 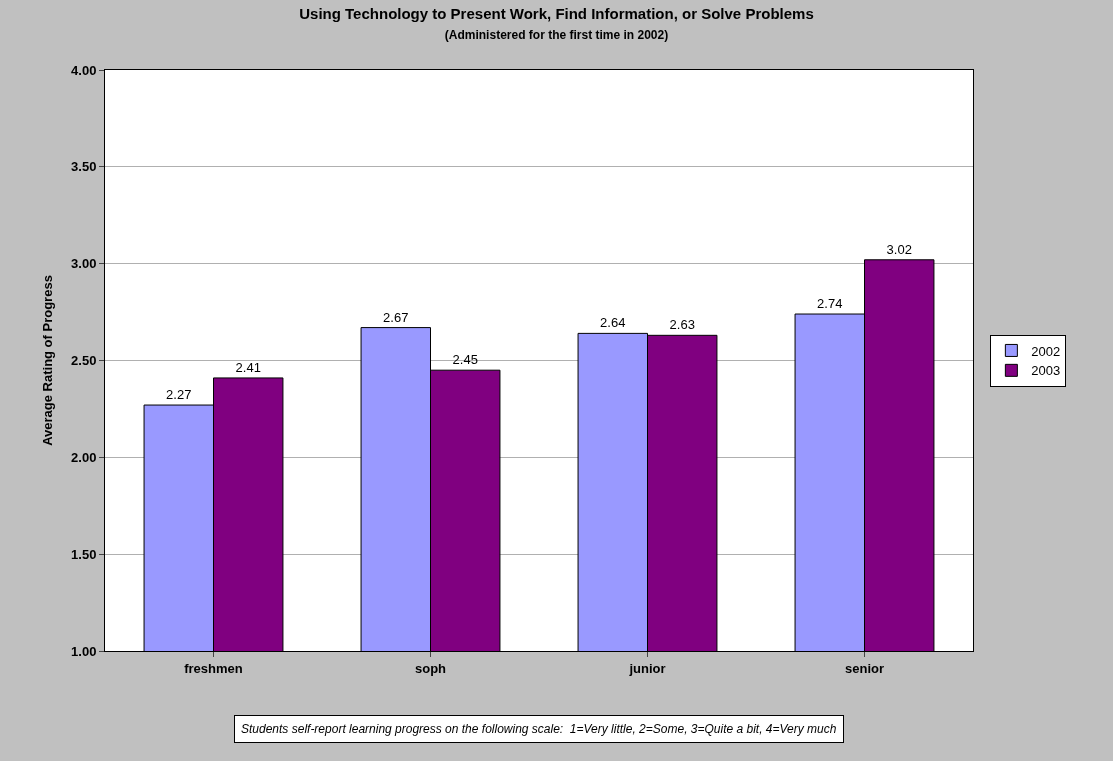 I want to click on y-tick-label: 3.00, so click(x=84, y=264).